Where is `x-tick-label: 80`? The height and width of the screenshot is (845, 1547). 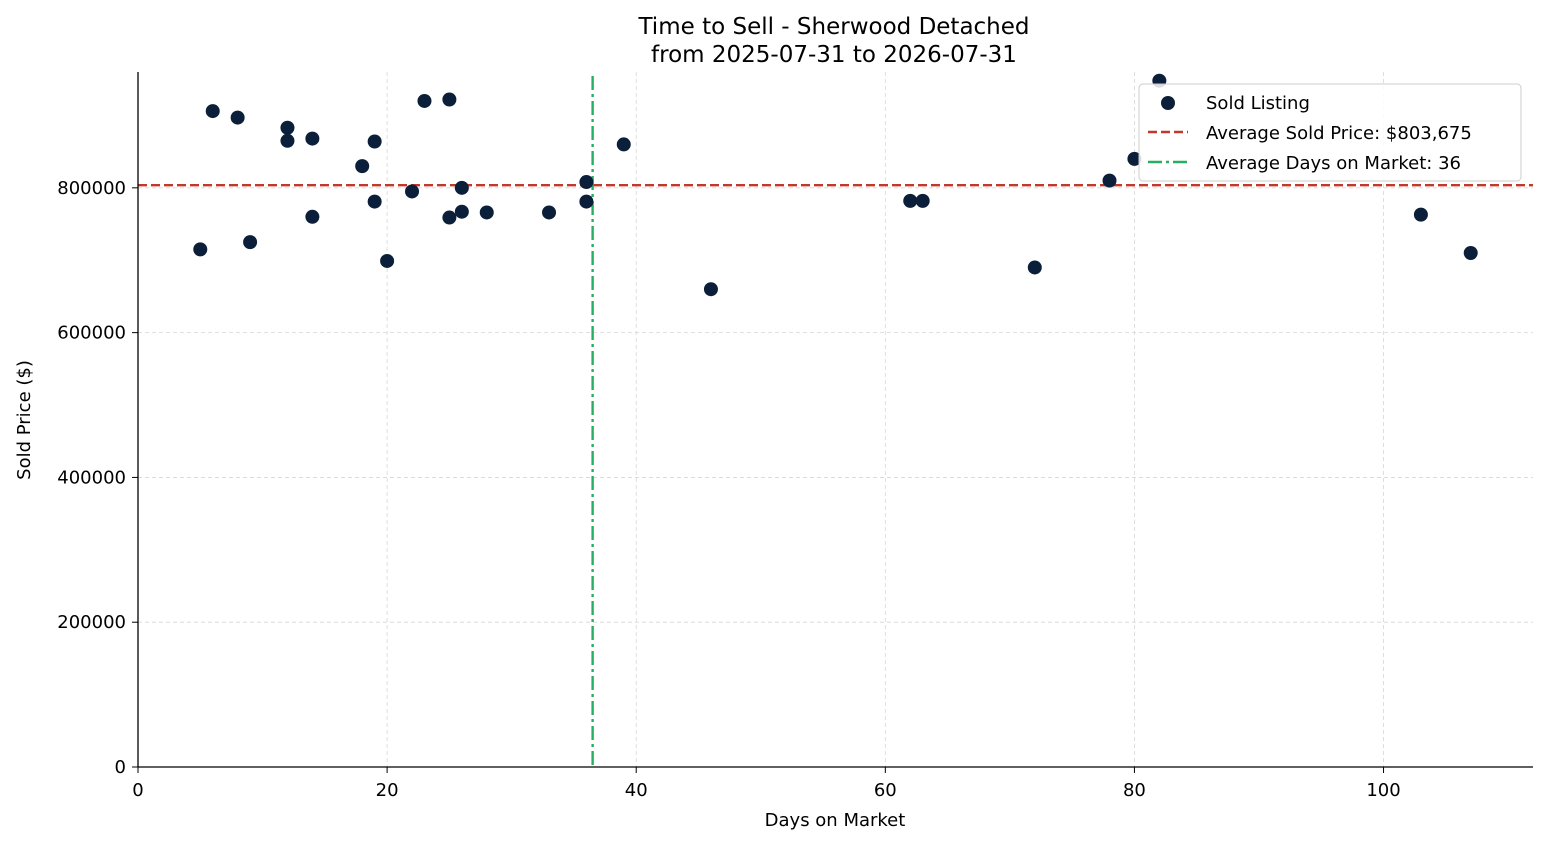 x-tick-label: 80 is located at coordinates (1134, 790).